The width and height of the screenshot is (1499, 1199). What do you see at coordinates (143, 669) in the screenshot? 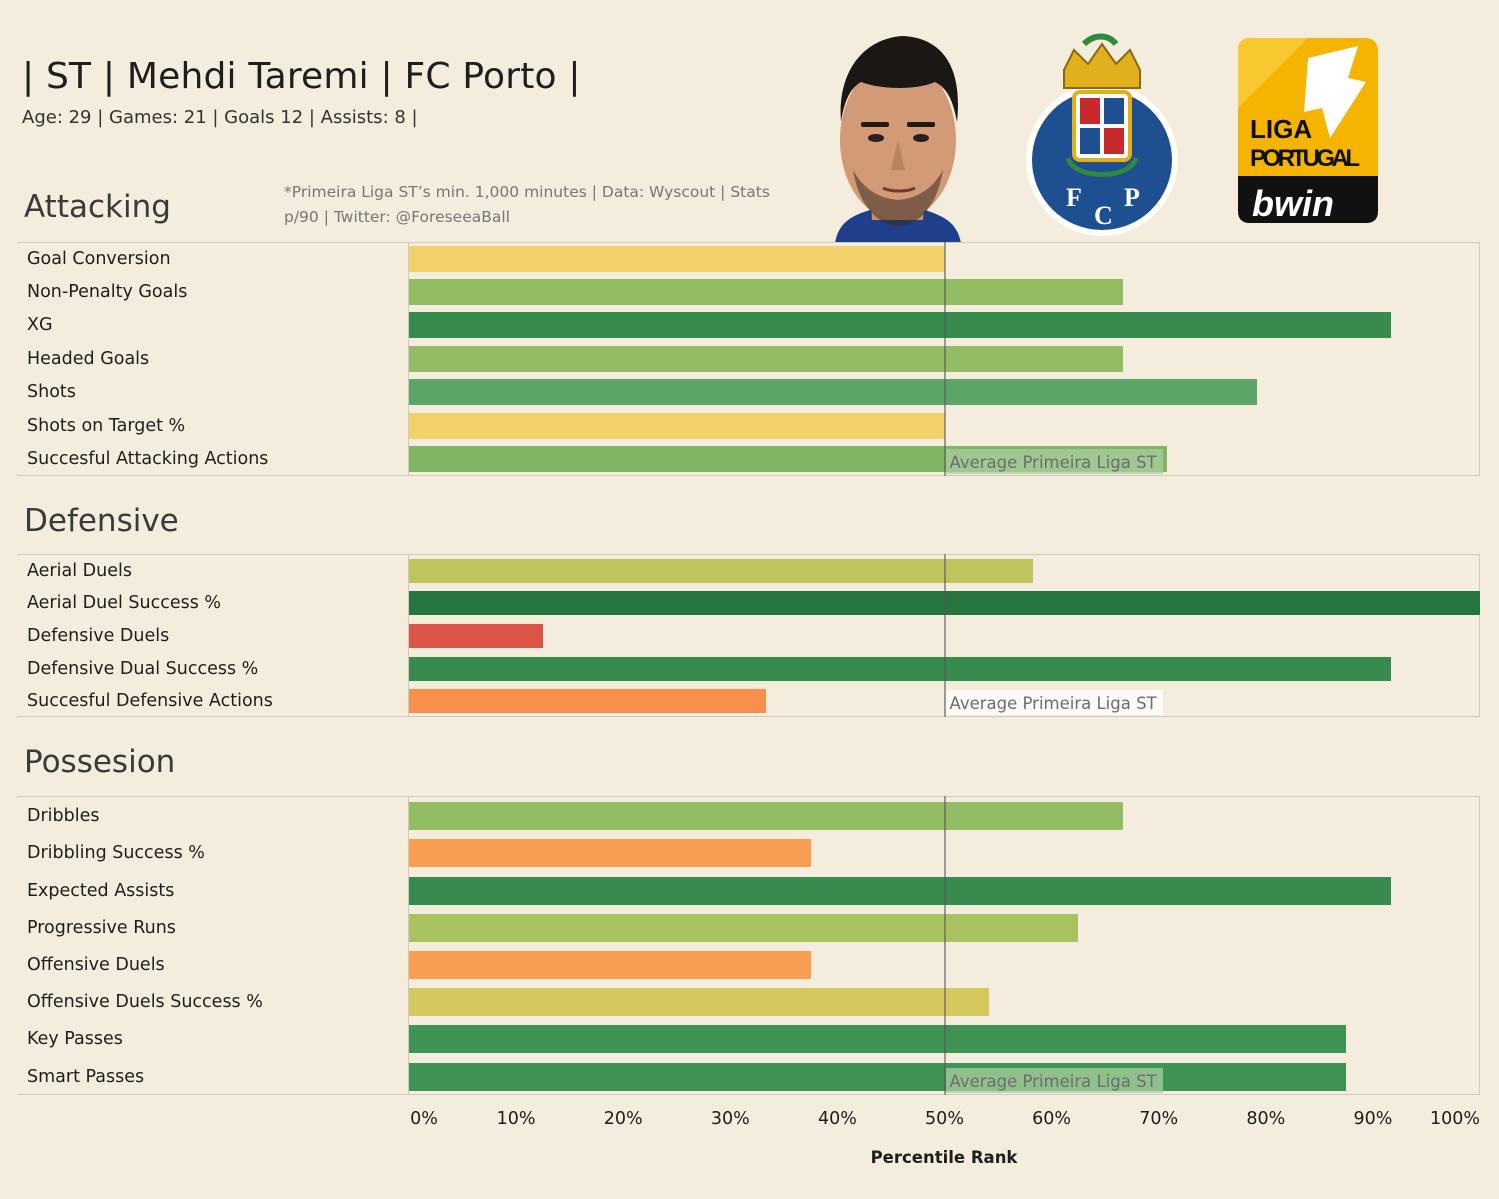
I see `defensive-metric-label: Defensive Dual Success %` at bounding box center [143, 669].